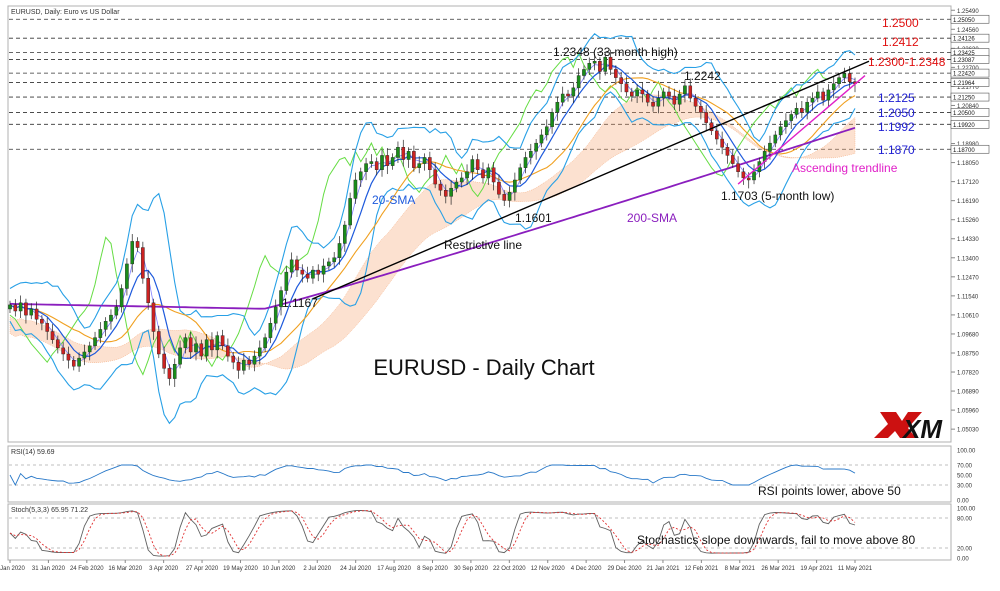 This screenshot has height=591, width=1000. Describe the element at coordinates (483, 367) in the screenshot. I see `chart-title: EURUSD - Daily Chart` at that location.